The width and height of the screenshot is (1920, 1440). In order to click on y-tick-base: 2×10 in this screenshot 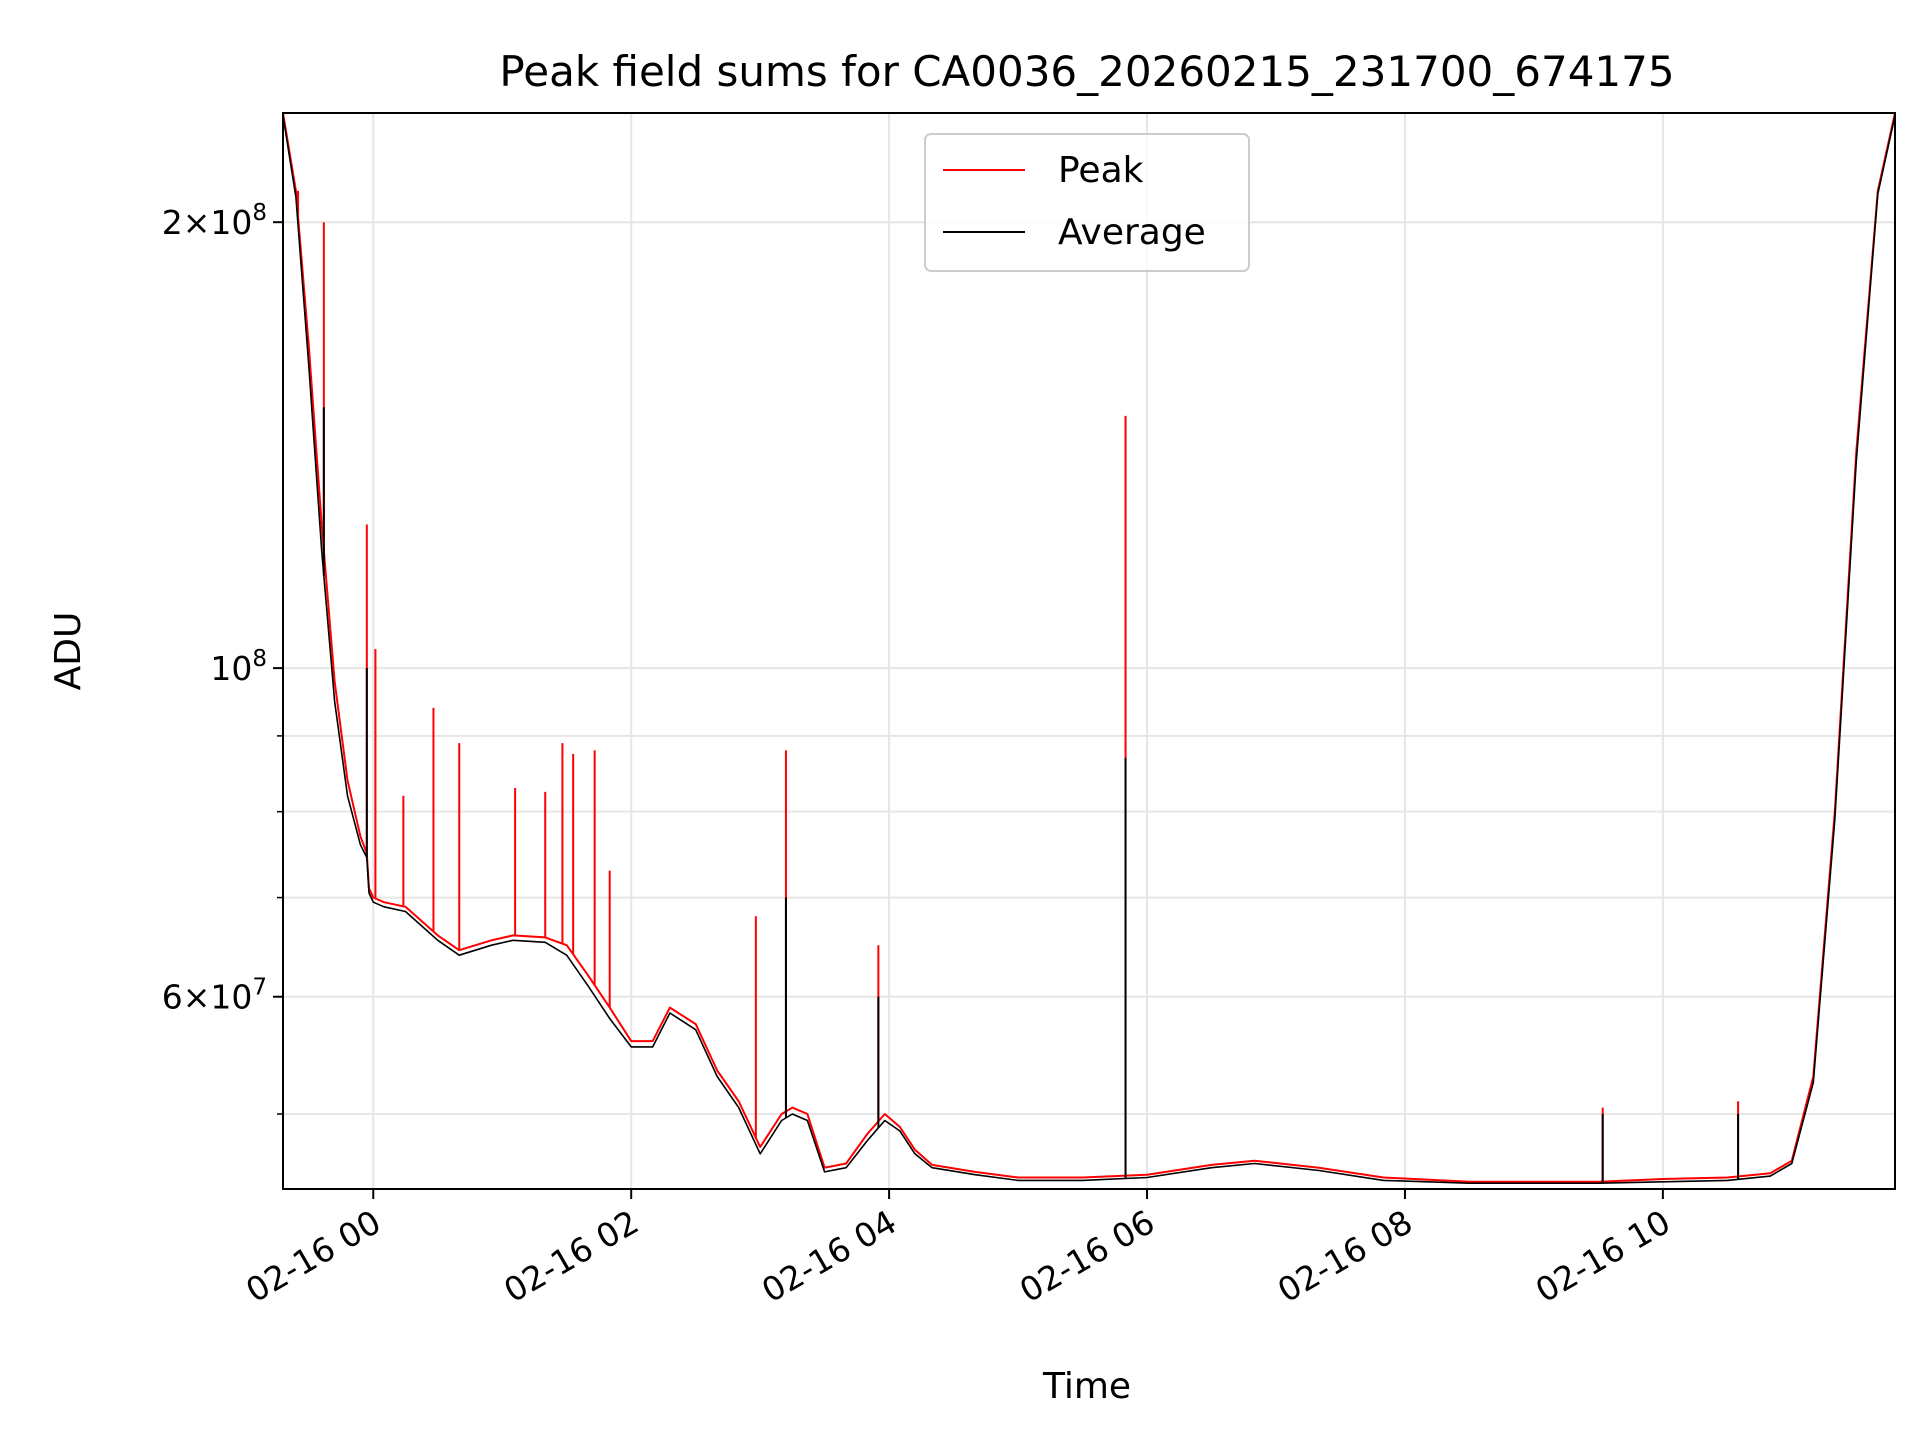, I will do `click(207, 222)`.